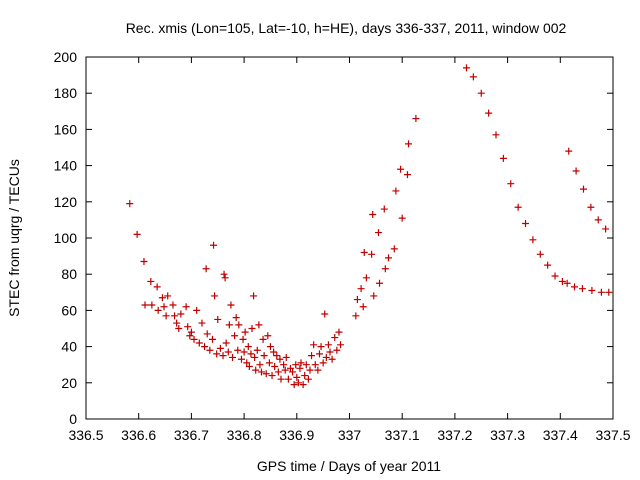 The height and width of the screenshot is (480, 640). Describe the element at coordinates (73, 419) in the screenshot. I see `y-tick-label: 0` at that location.